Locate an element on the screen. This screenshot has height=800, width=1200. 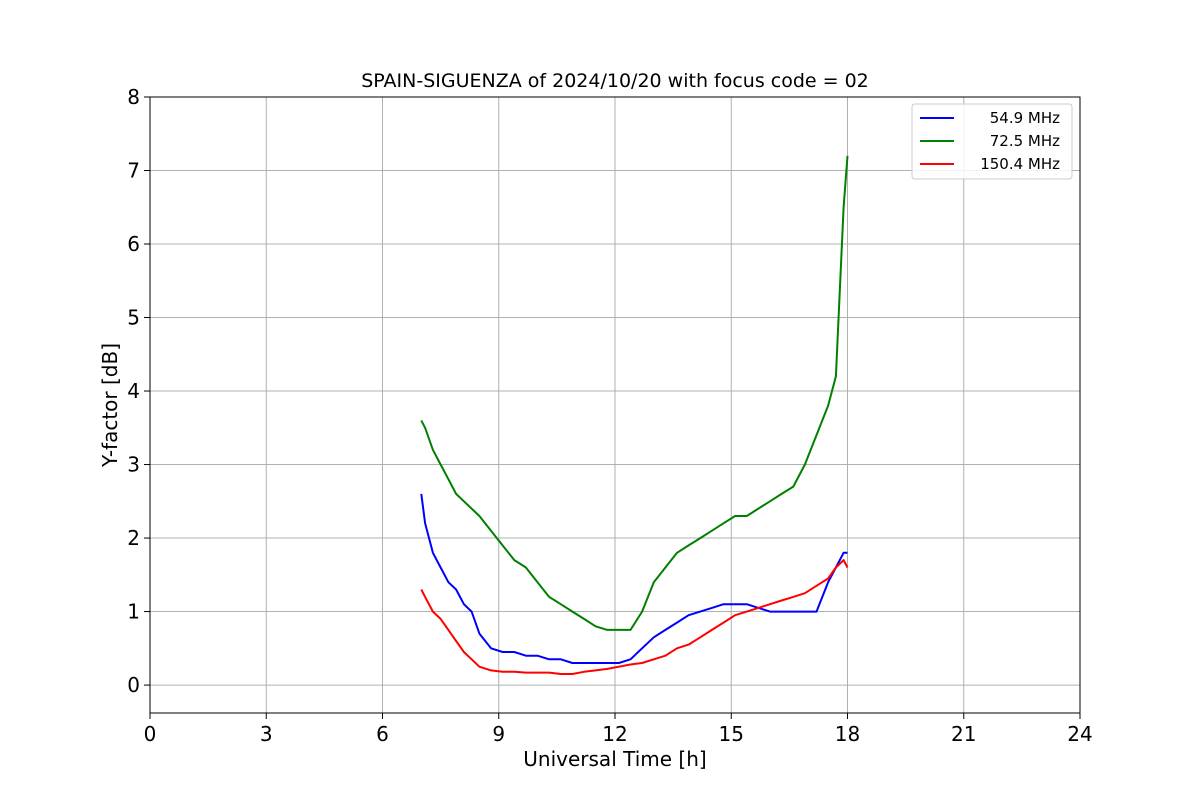
y-tick-label: 2 is located at coordinates (133, 538).